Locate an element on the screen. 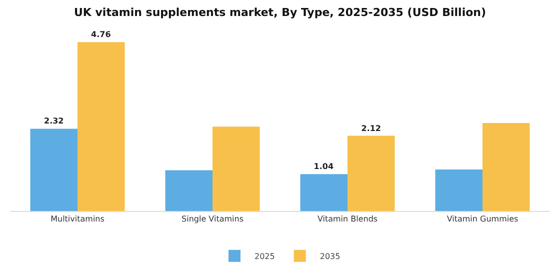  data-label: 2.12 is located at coordinates (371, 128).